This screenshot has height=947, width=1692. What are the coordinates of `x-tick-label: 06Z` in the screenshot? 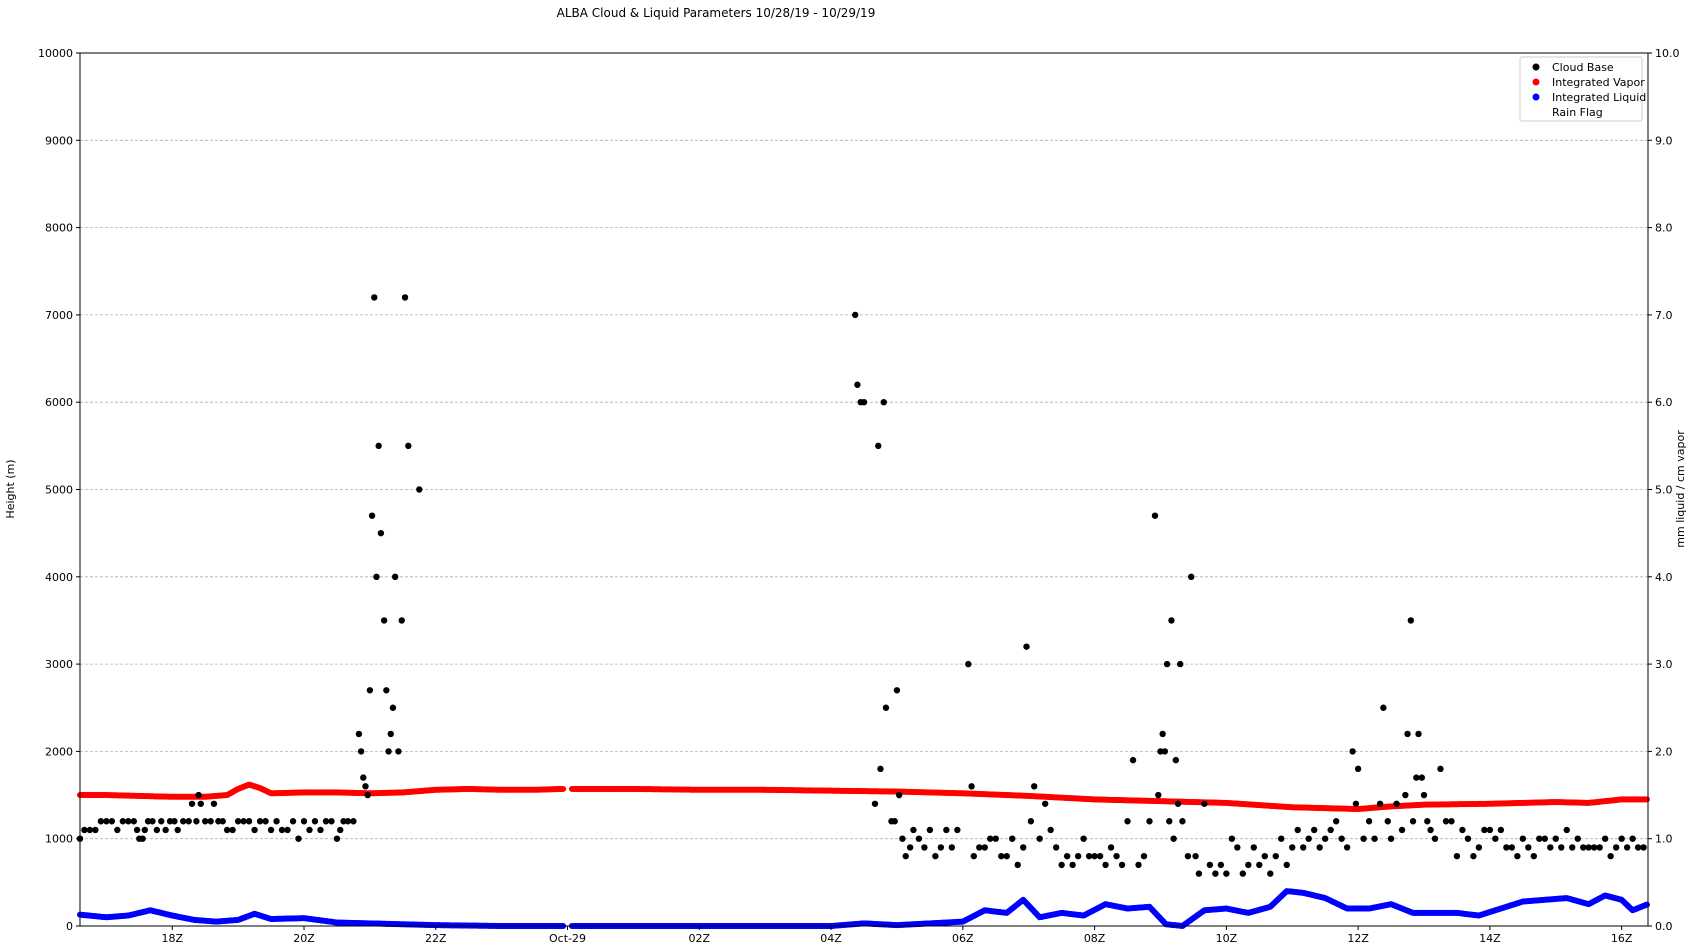 It's located at (963, 938).